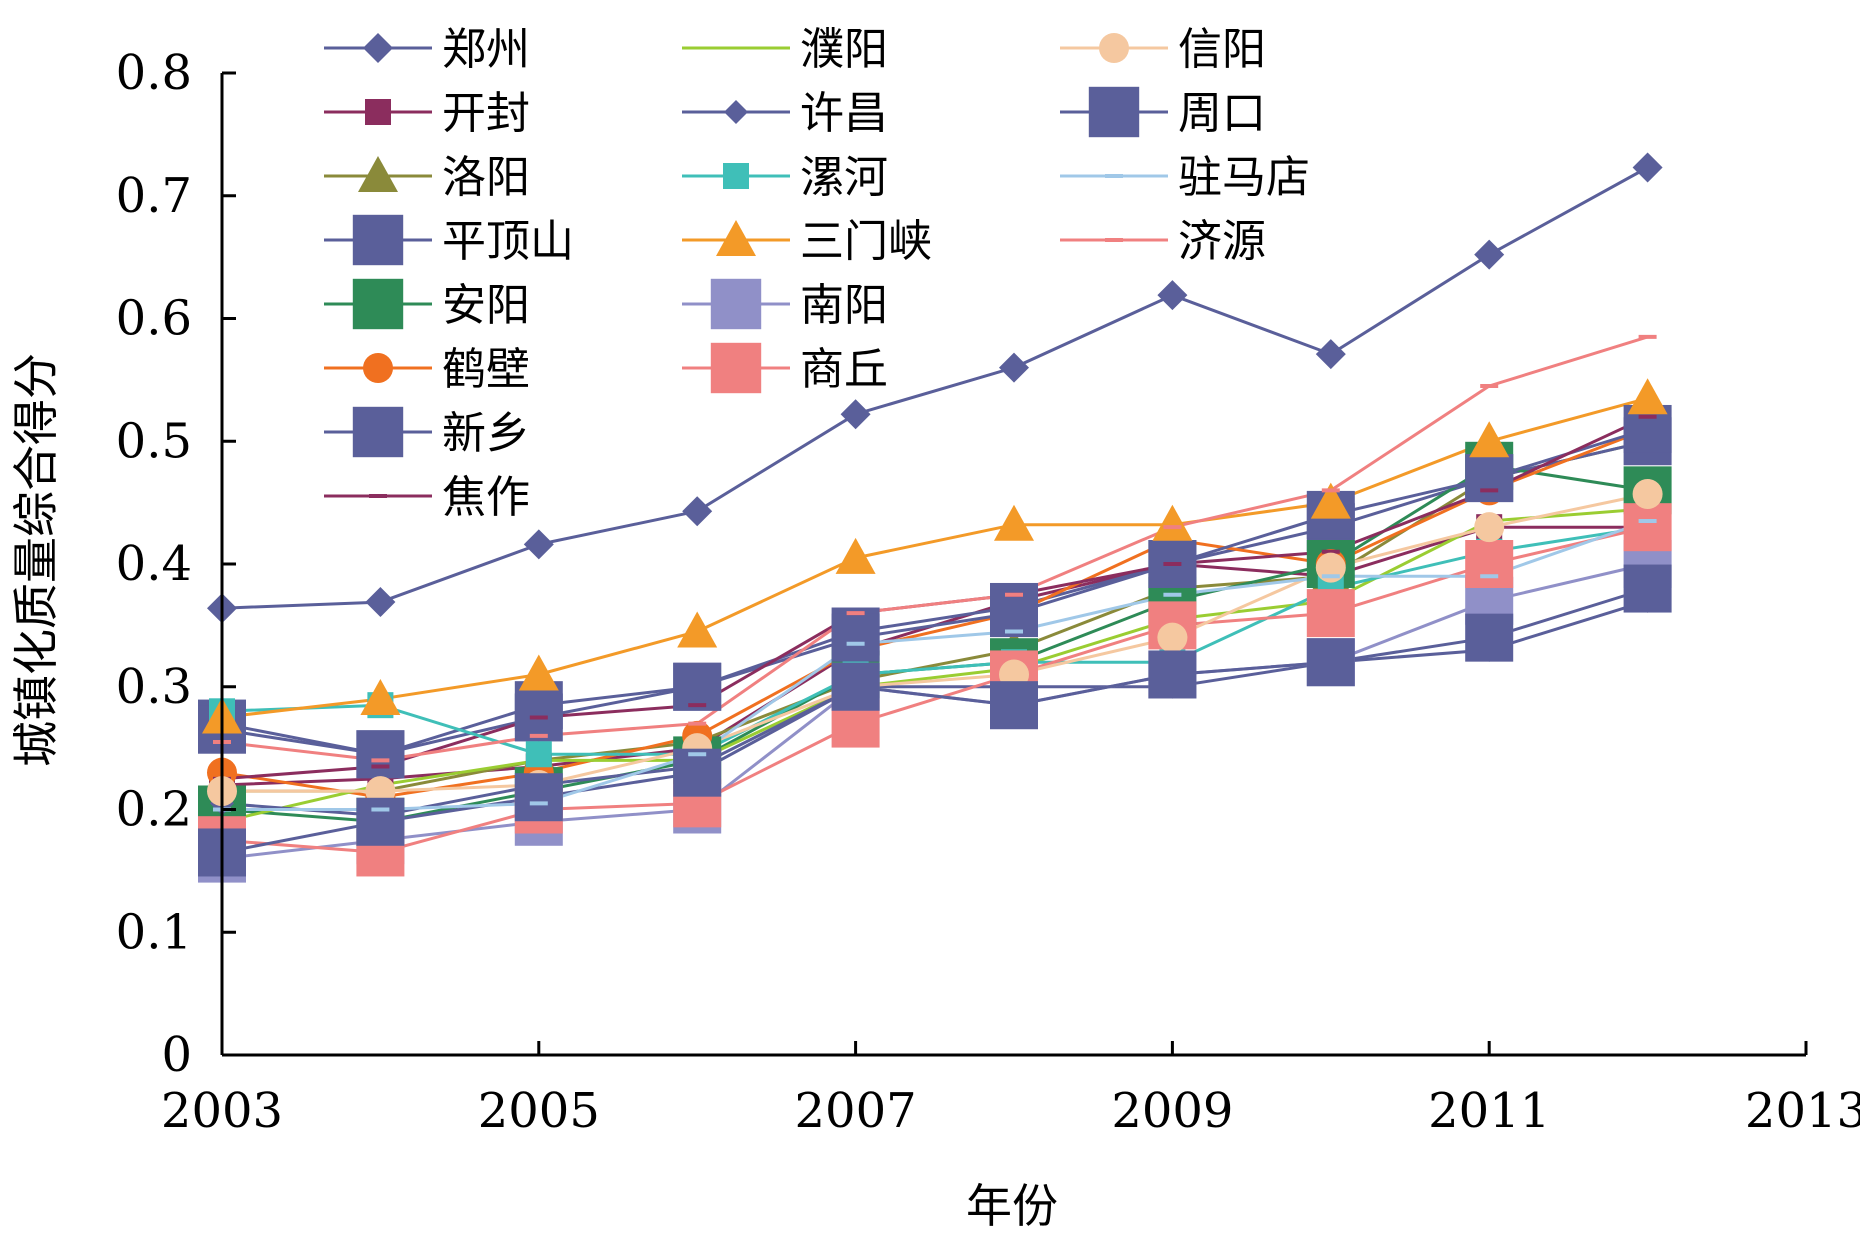  Describe the element at coordinates (154, 687) in the screenshot. I see `y-tick-label: 0.3` at that location.